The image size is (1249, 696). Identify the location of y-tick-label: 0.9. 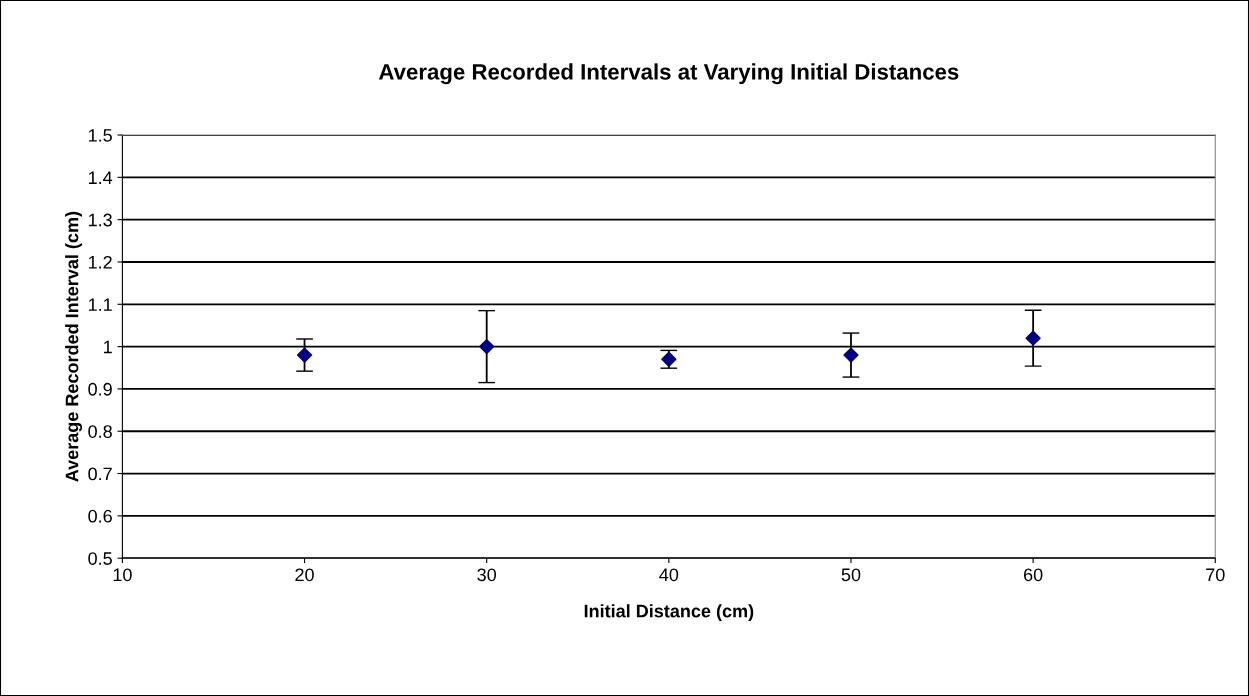
(100, 389).